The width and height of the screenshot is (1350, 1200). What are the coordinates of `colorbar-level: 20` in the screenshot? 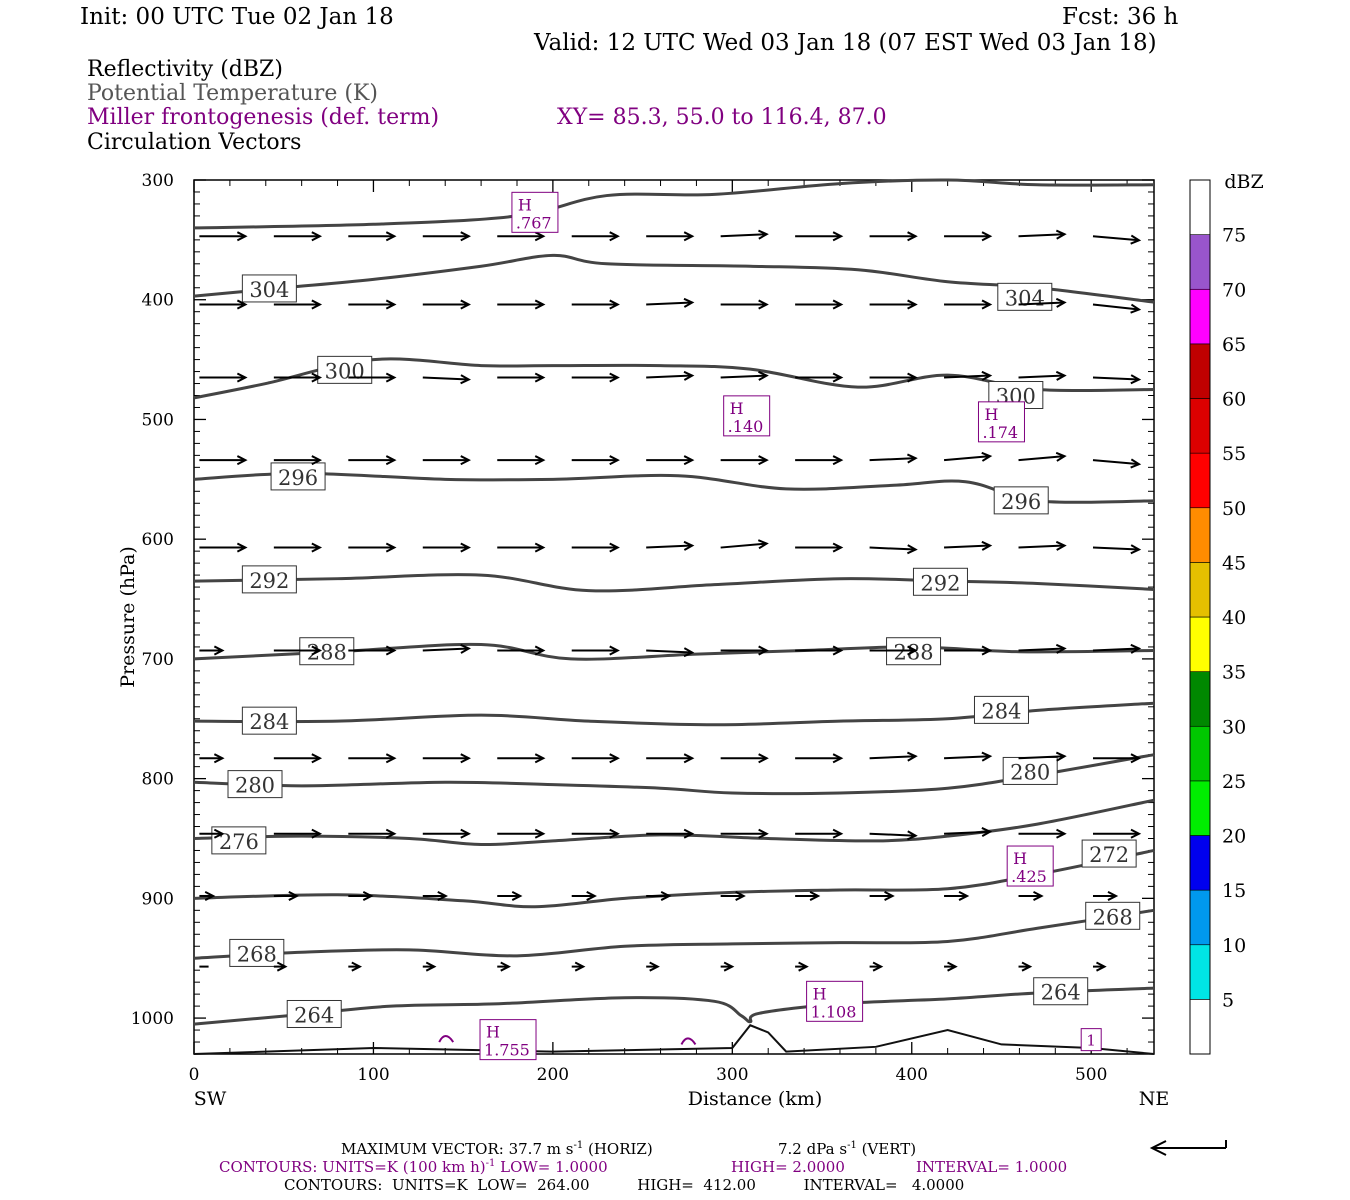 It's located at (1234, 837).